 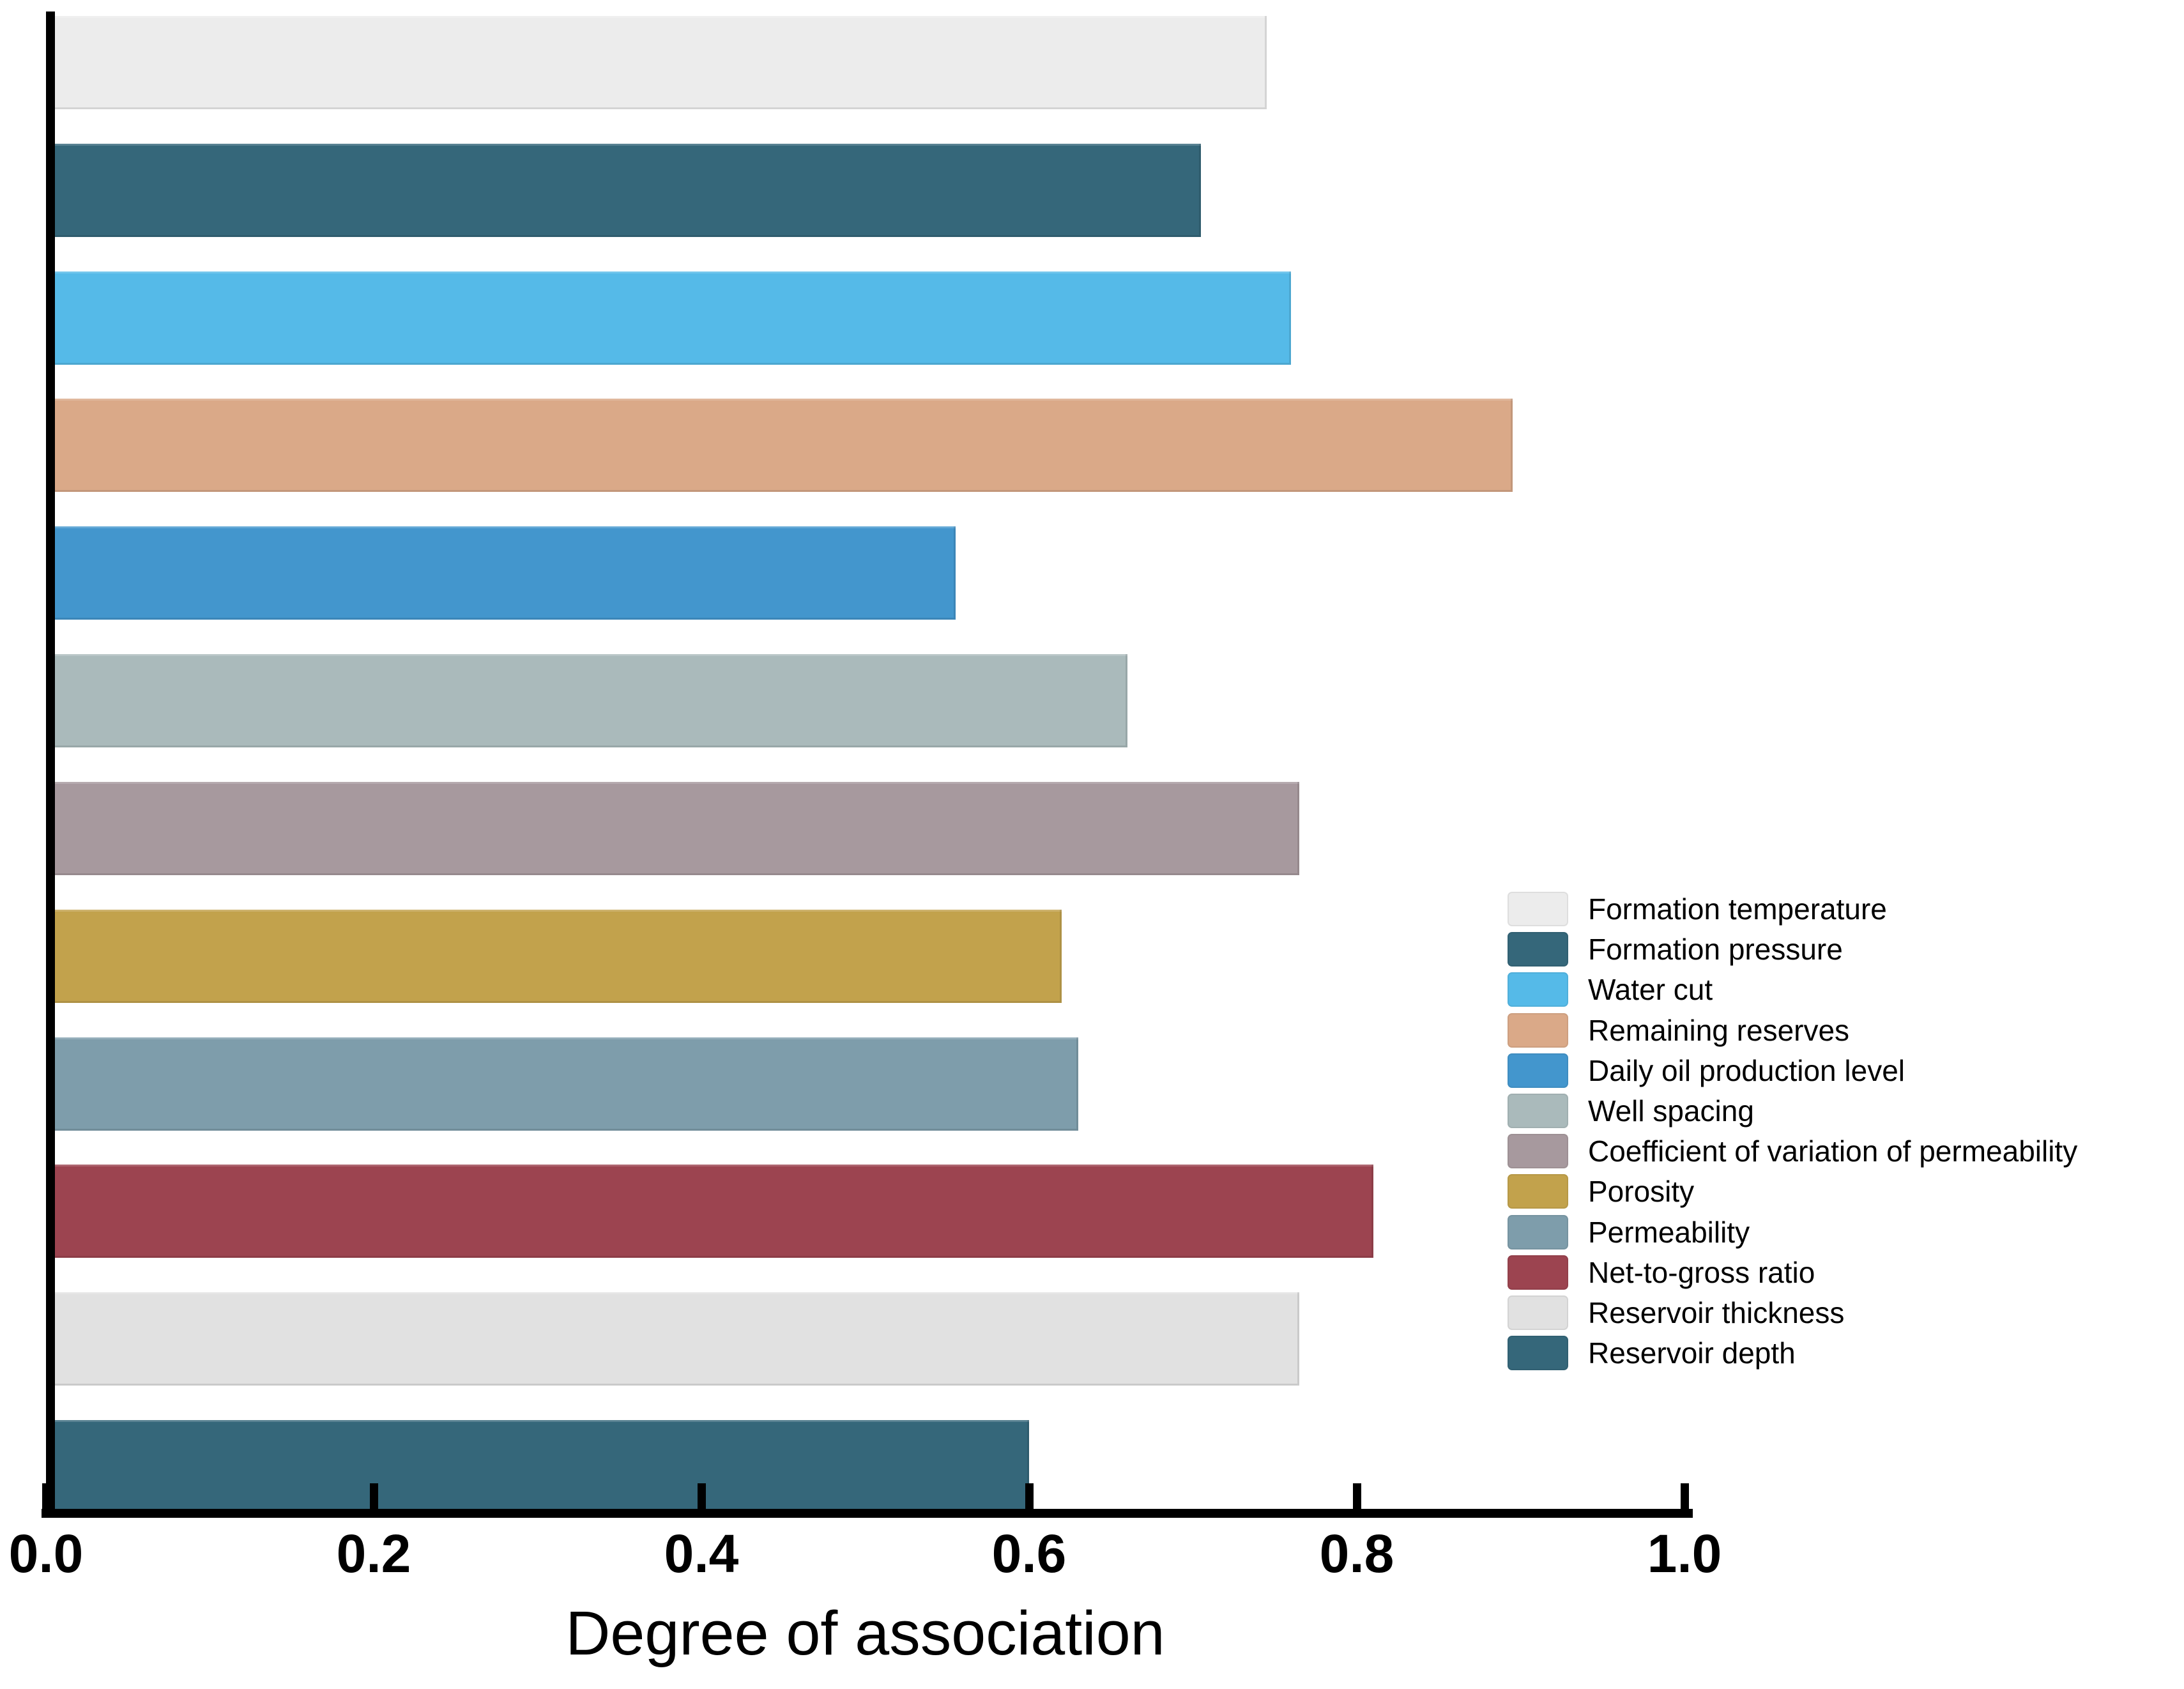 What do you see at coordinates (702, 1554) in the screenshot?
I see `x-tick-label-0.4: 0.4` at bounding box center [702, 1554].